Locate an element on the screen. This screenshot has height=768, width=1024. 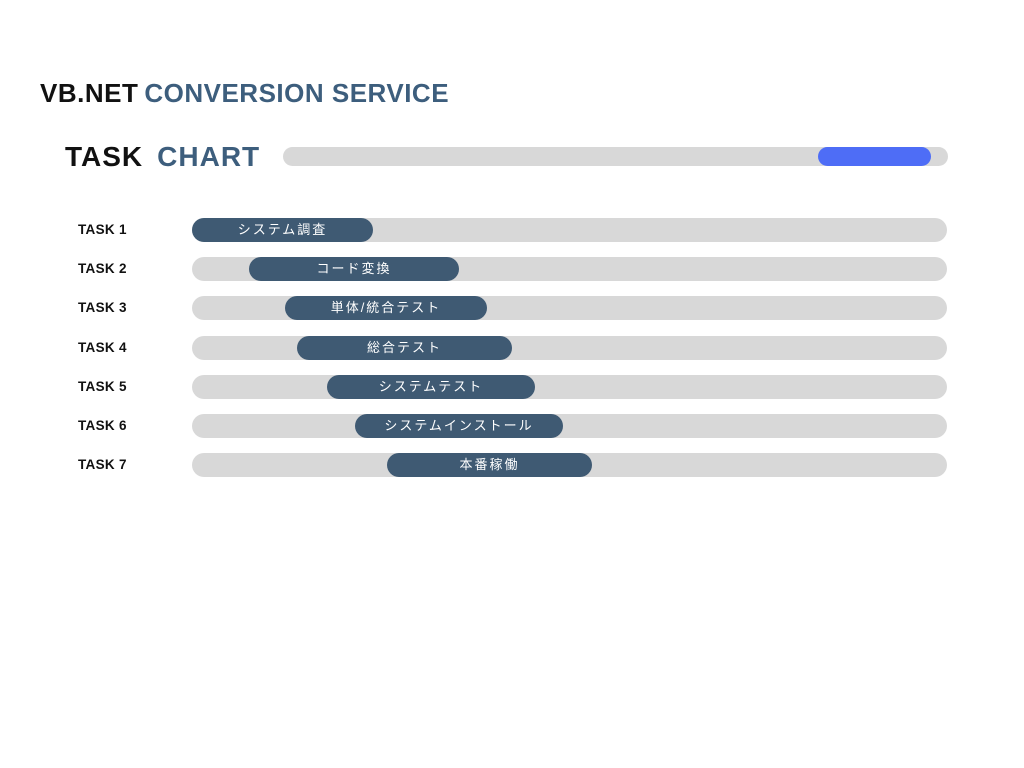
task-label: TASK 3 is located at coordinates (102, 308).